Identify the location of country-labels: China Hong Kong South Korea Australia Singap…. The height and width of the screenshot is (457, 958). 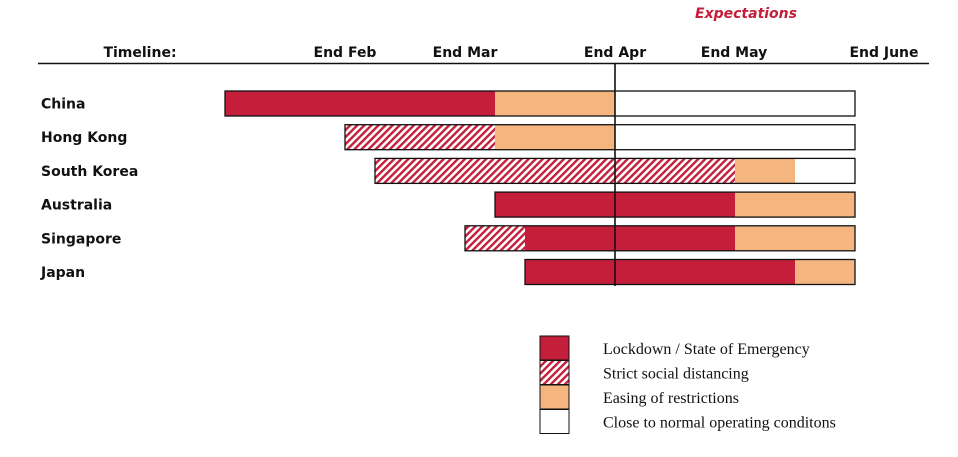
(89, 189).